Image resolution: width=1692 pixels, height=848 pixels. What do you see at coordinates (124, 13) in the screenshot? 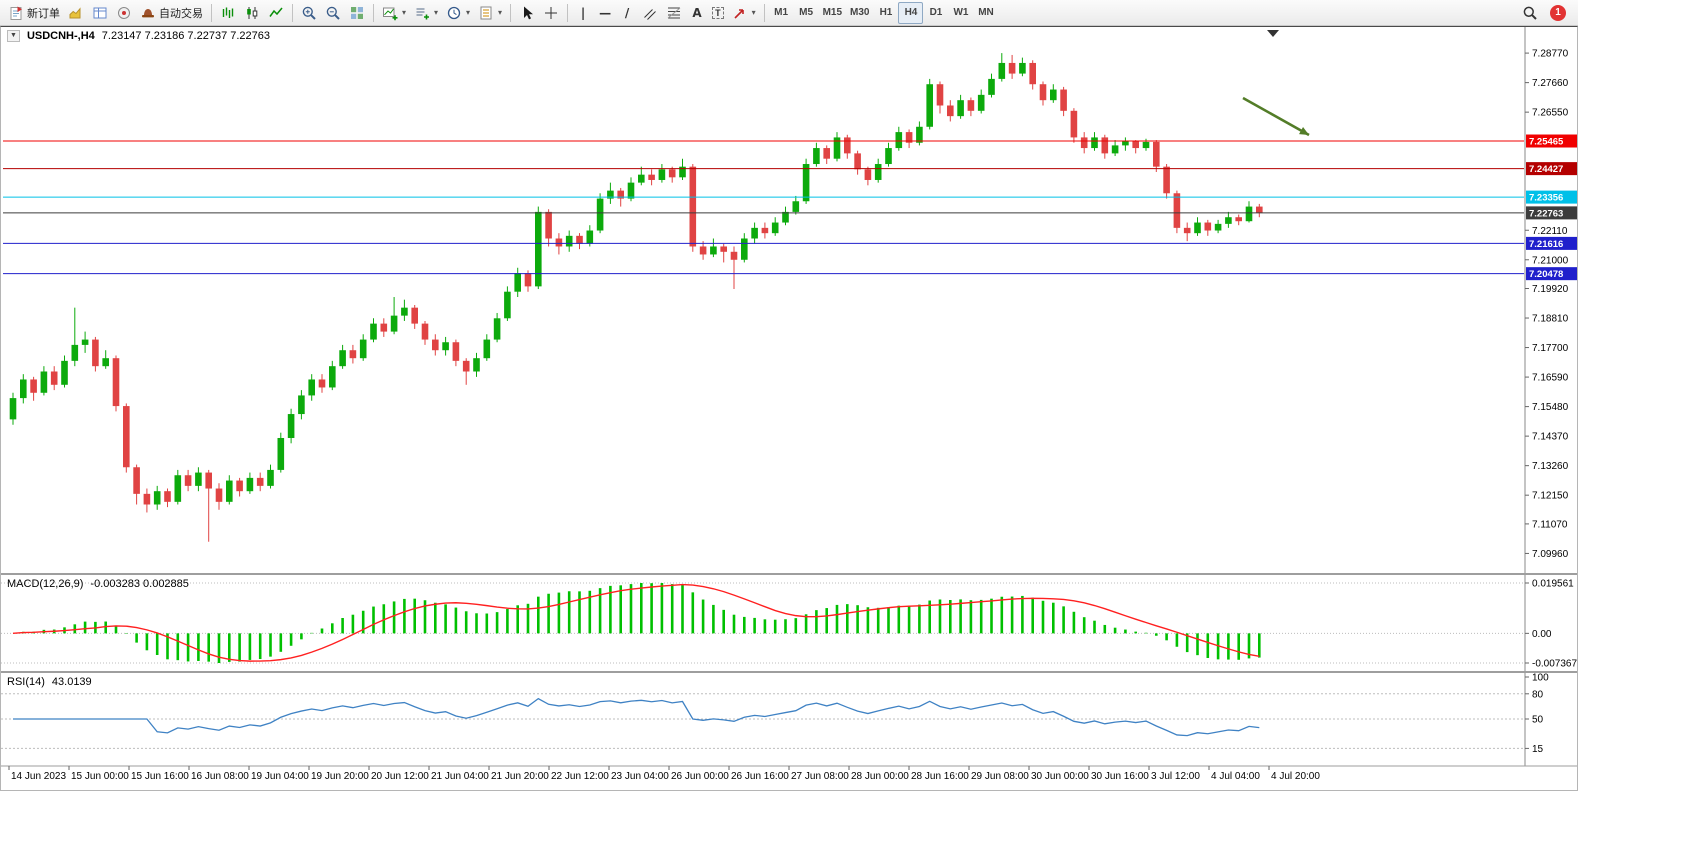
I see `navigator-button` at bounding box center [124, 13].